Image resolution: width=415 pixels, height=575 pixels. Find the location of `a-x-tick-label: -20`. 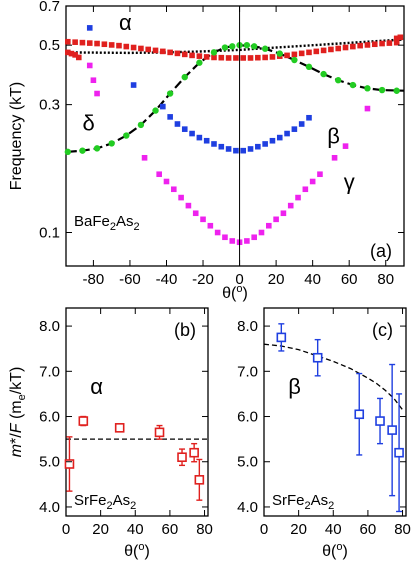

a-x-tick-label: -20 is located at coordinates (203, 279).